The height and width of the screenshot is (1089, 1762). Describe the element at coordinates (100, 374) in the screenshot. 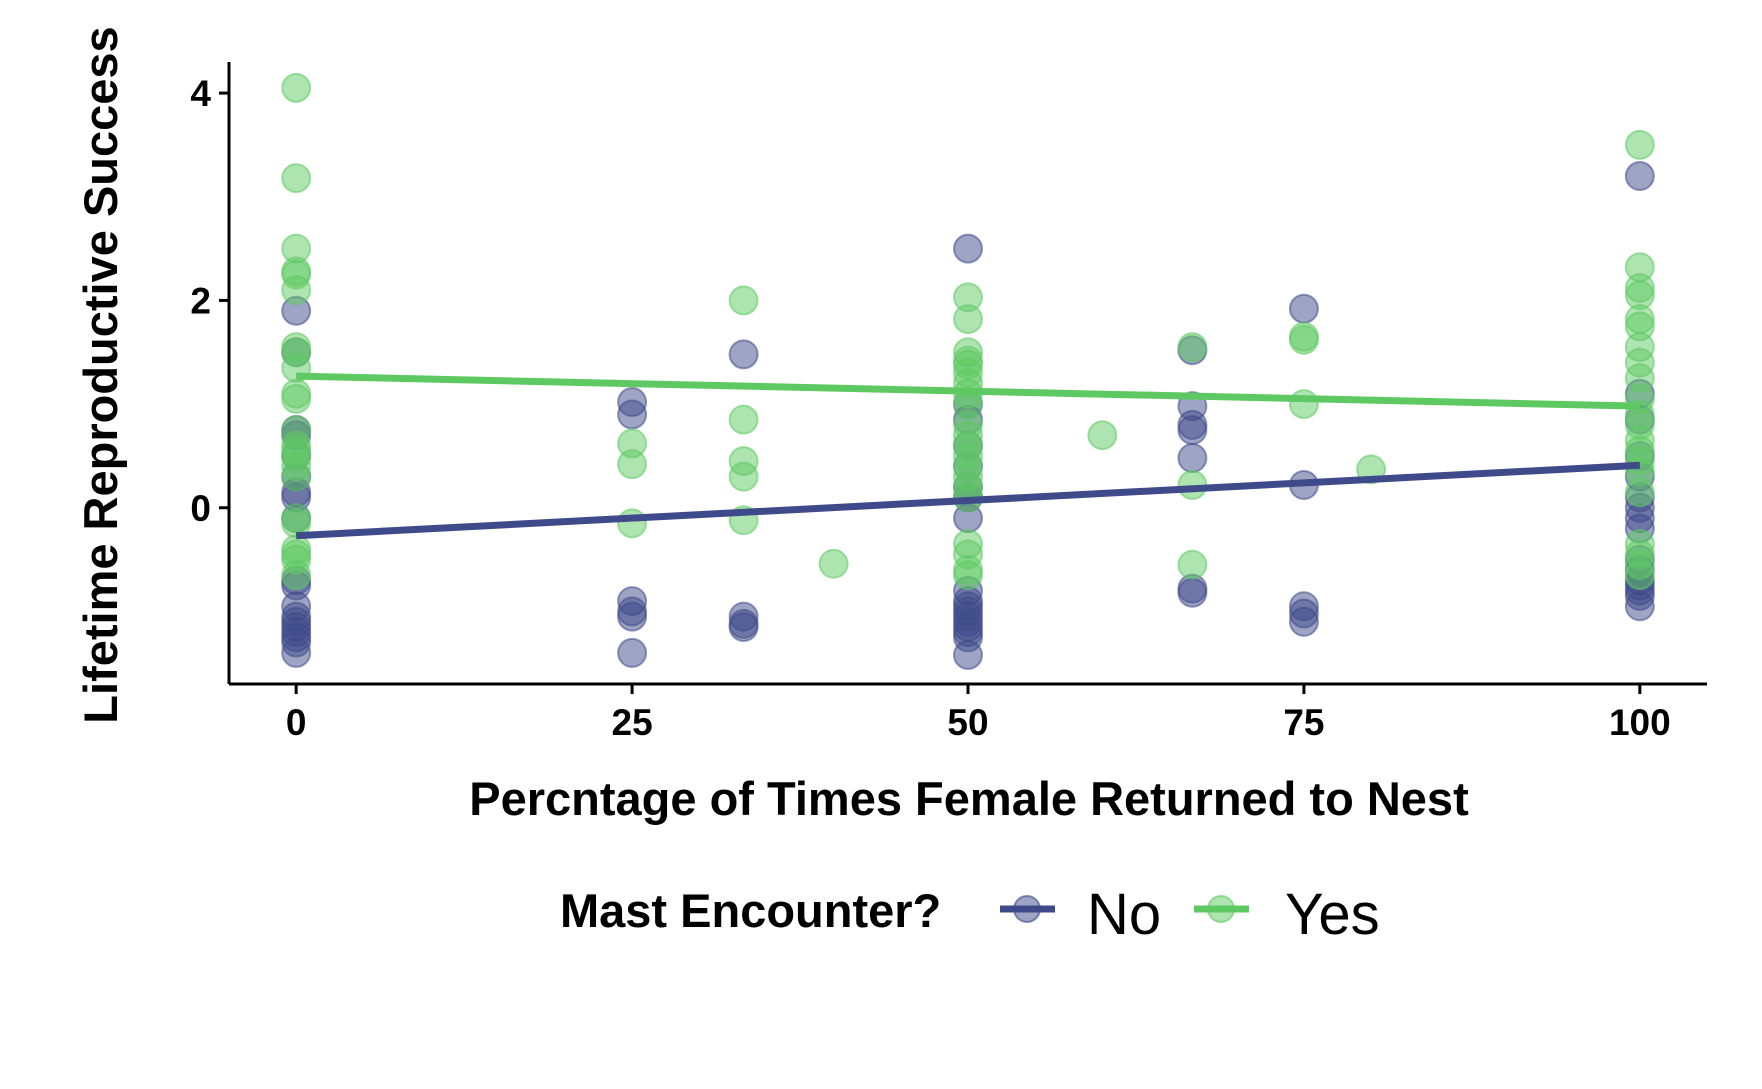

I see `y-axis-title: Lifetime Reproductive Success` at that location.